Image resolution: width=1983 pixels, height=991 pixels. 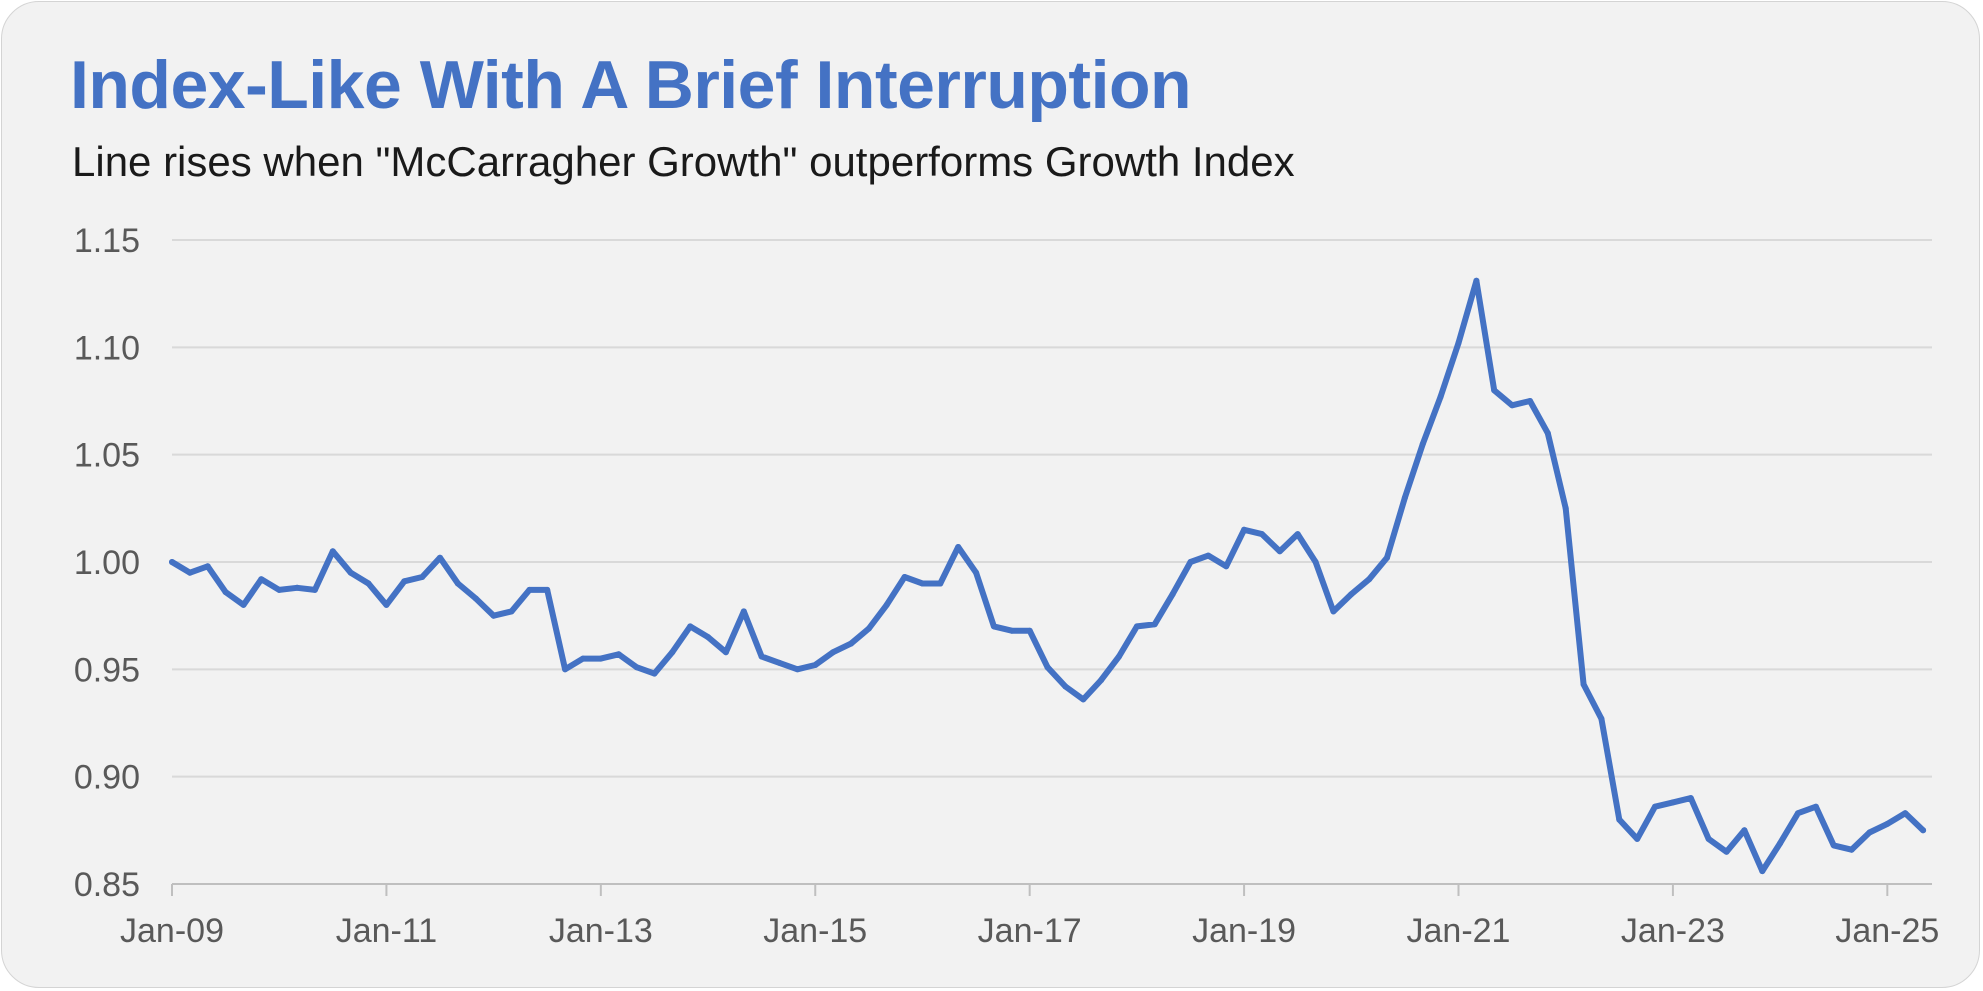 I want to click on y-tick-label: 1.10, so click(x=107, y=348).